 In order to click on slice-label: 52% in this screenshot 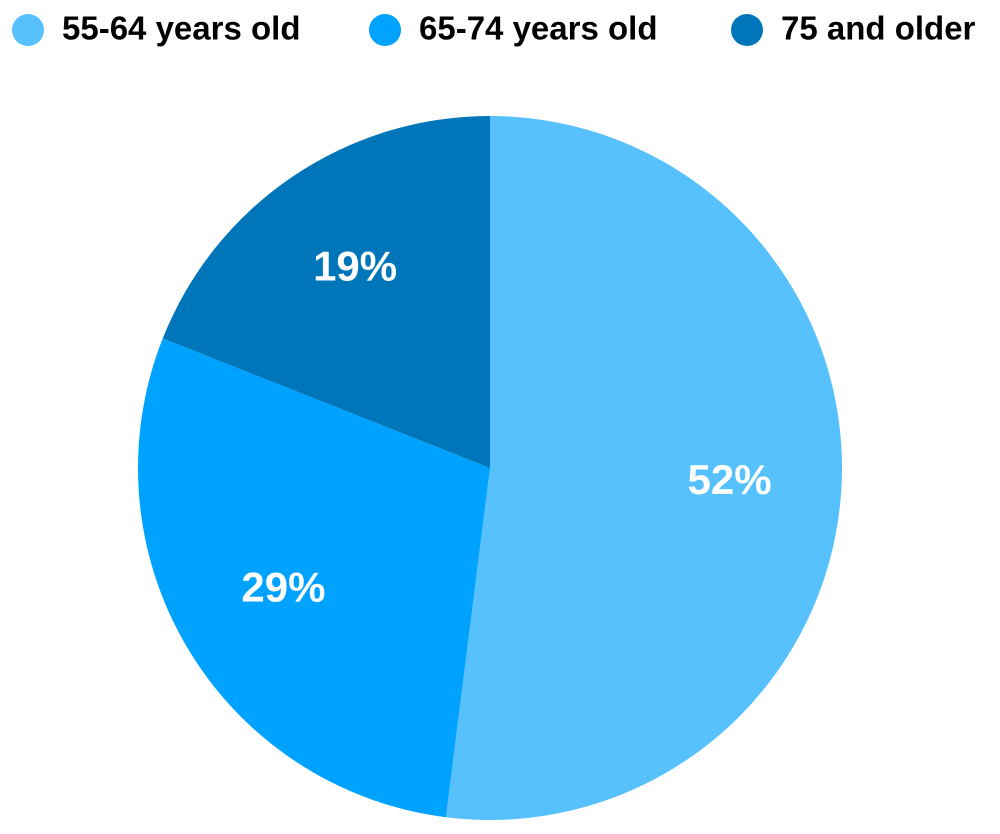, I will do `click(729, 479)`.